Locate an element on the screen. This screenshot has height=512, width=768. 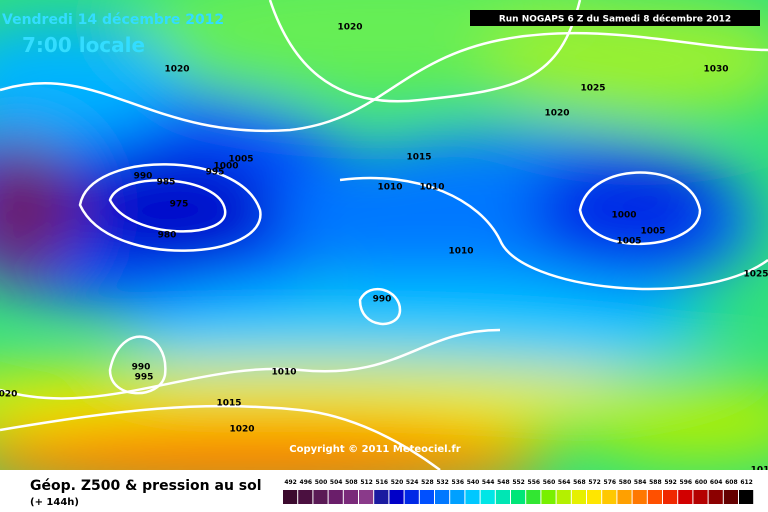
scale-label: 560 is located at coordinates (549, 482).